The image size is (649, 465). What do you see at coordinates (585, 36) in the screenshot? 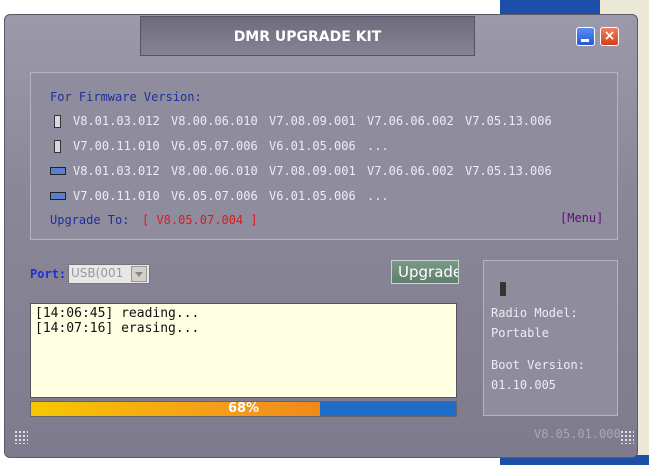
I see `minimize-button` at bounding box center [585, 36].